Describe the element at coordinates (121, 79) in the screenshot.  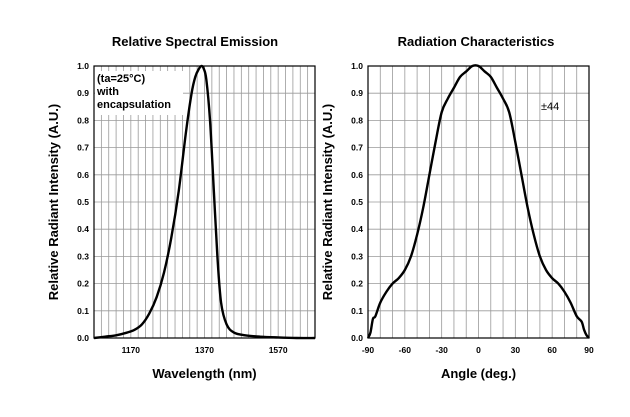
I see `annotation-text: (ta=25°C)` at that location.